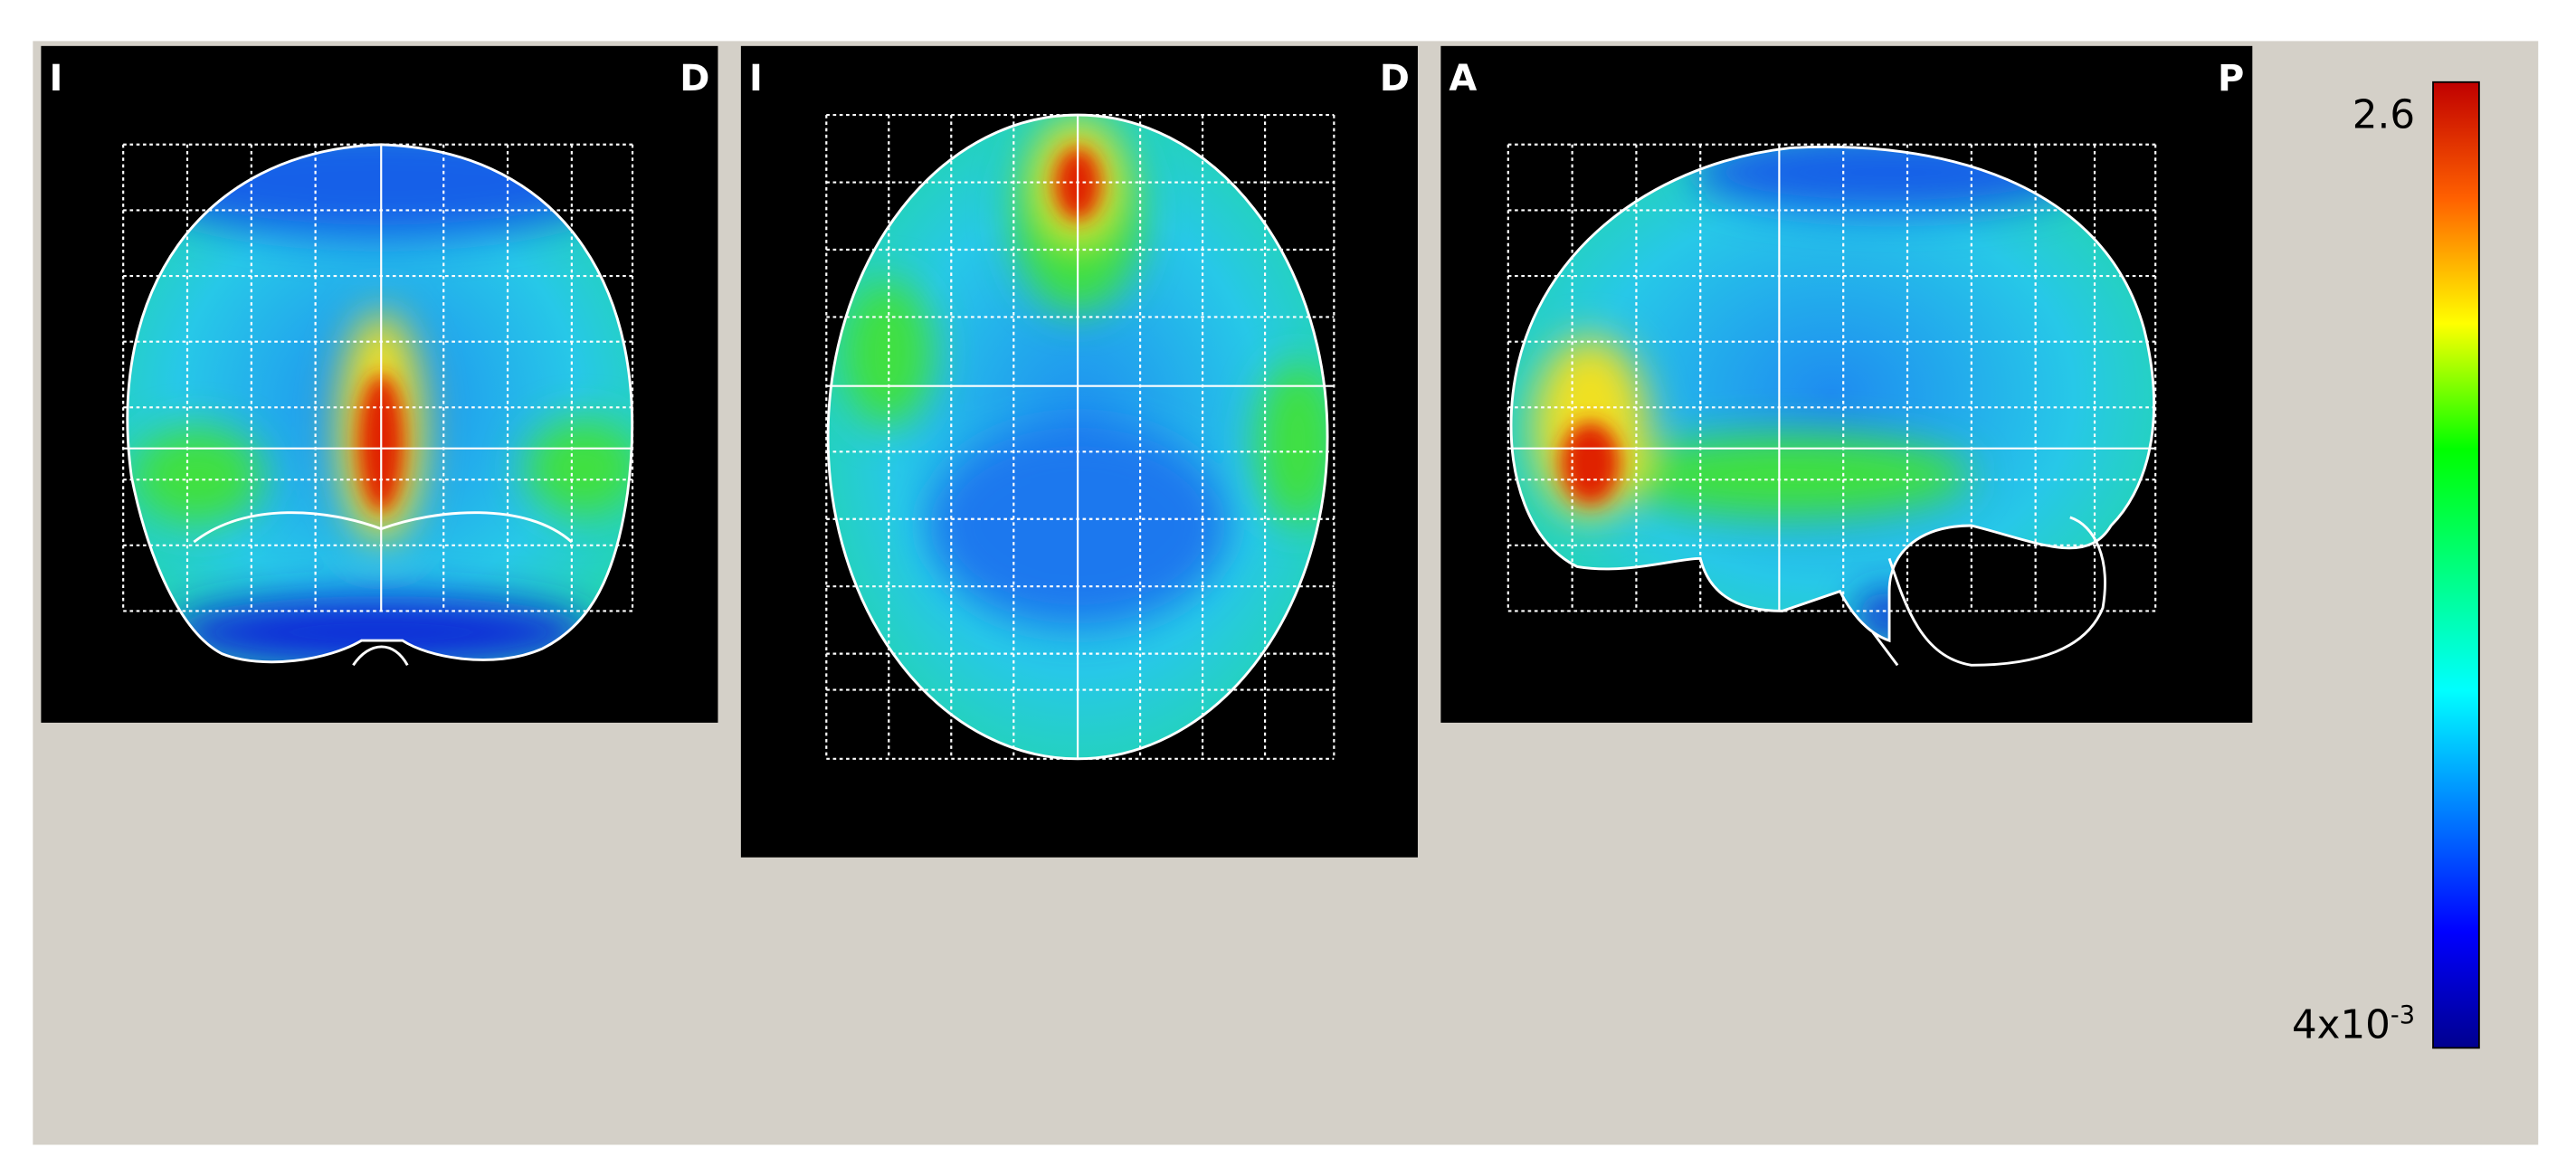  Describe the element at coordinates (2386, 565) in the screenshot. I see `colorbar: 2.6 4x10-3` at that location.